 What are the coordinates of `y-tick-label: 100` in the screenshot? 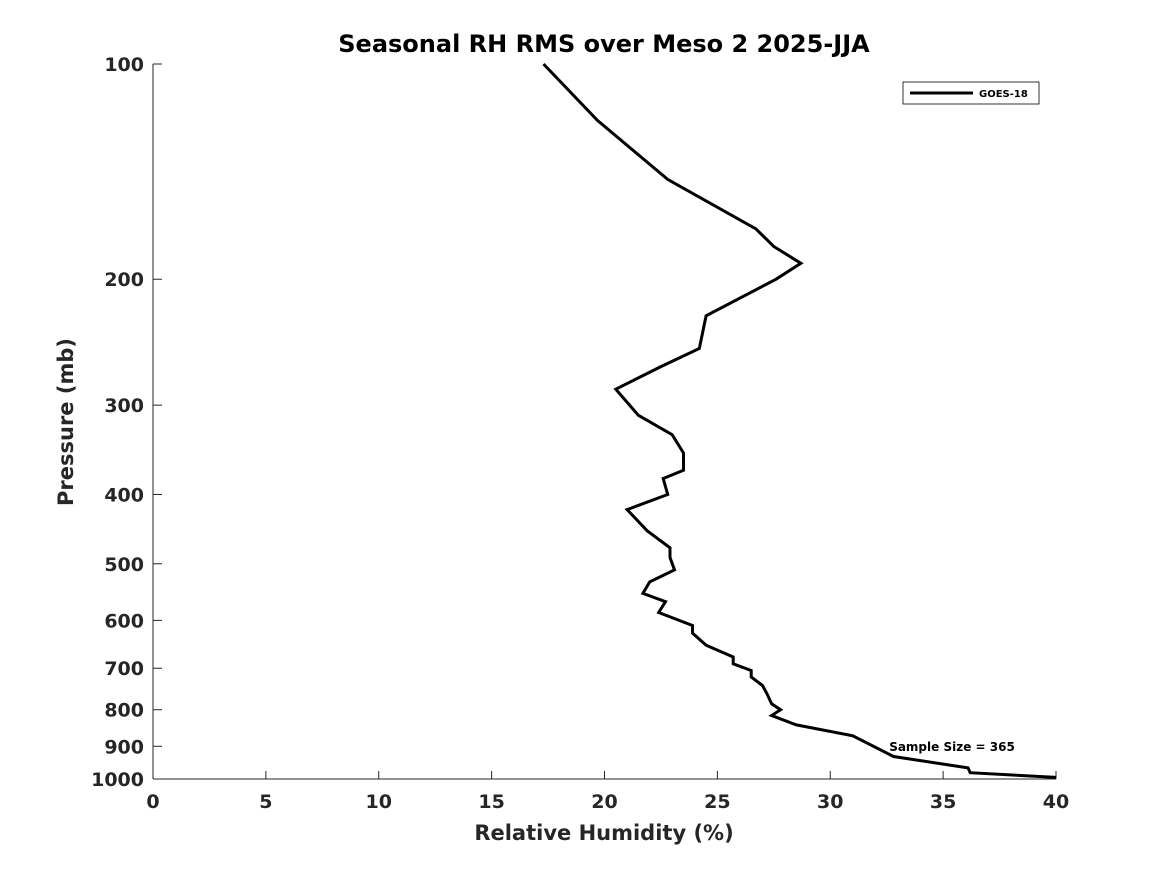 It's located at (124, 65).